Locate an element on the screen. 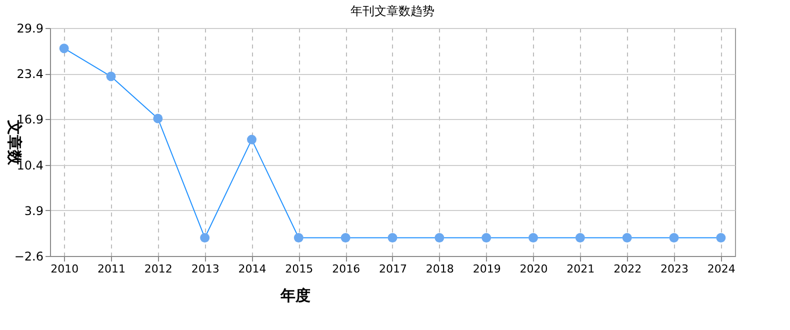 This screenshot has height=330, width=790. x-tick-label: 2014 is located at coordinates (252, 269).